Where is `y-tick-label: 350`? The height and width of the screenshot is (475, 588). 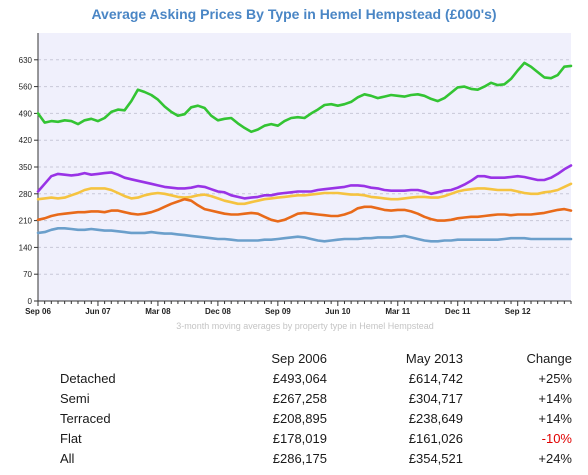 y-tick-label: 350 is located at coordinates (26, 167).